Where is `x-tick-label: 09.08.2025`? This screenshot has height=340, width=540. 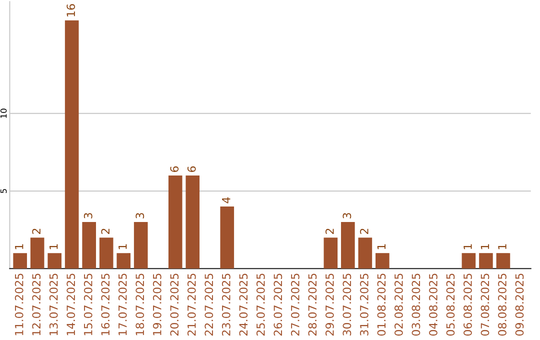
x-tick-label: 09.08.2025 is located at coordinates (519, 305).